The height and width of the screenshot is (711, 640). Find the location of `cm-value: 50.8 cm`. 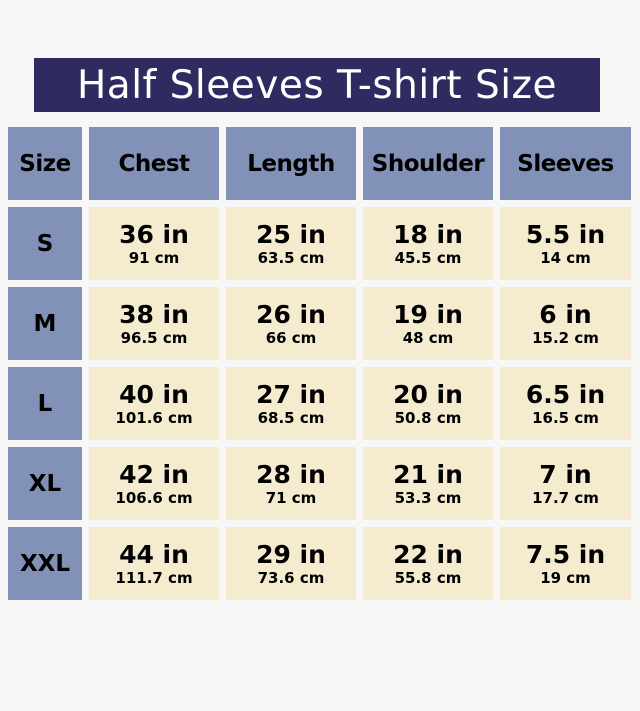

cm-value: 50.8 cm is located at coordinates (428, 417).